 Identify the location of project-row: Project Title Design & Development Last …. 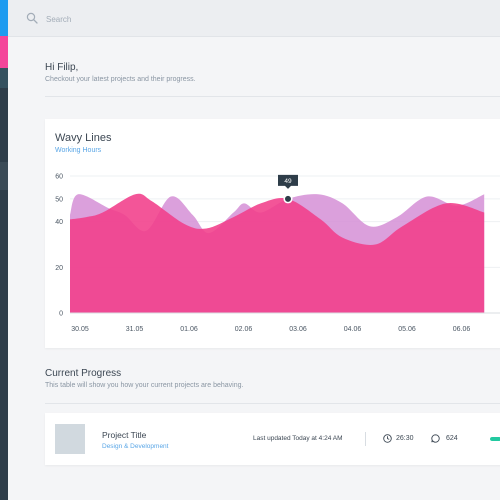
(272, 439).